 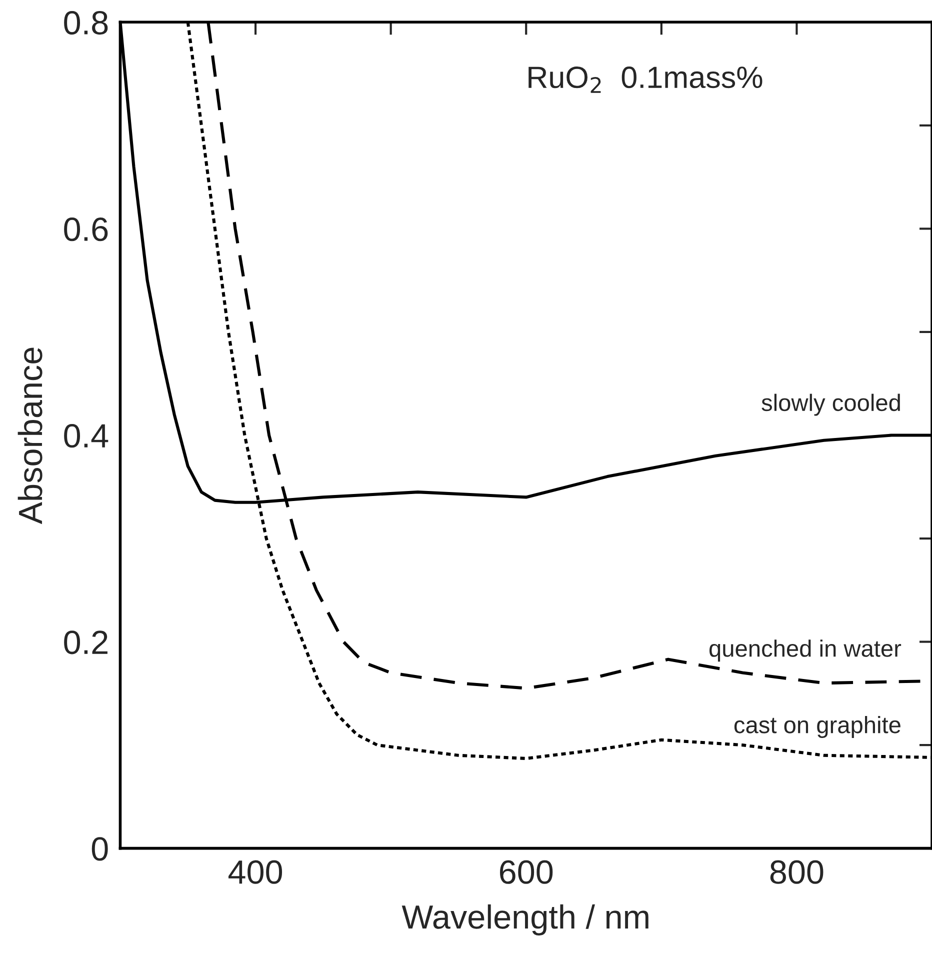 I want to click on y-tick-label: 0.8, so click(x=86, y=22).